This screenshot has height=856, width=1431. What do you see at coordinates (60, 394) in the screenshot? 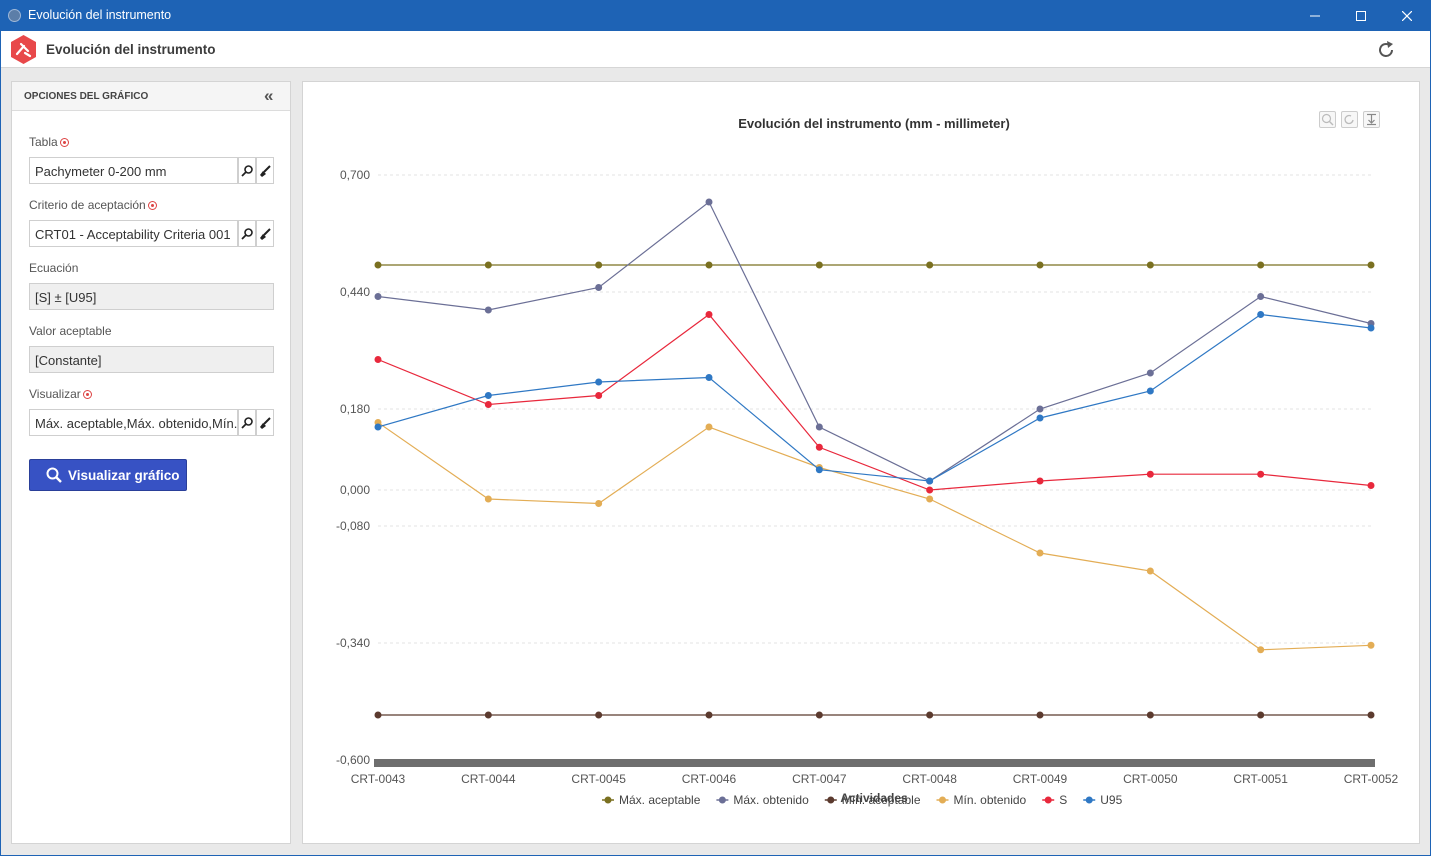
I see `visualizar-label: Visualizar` at bounding box center [60, 394].